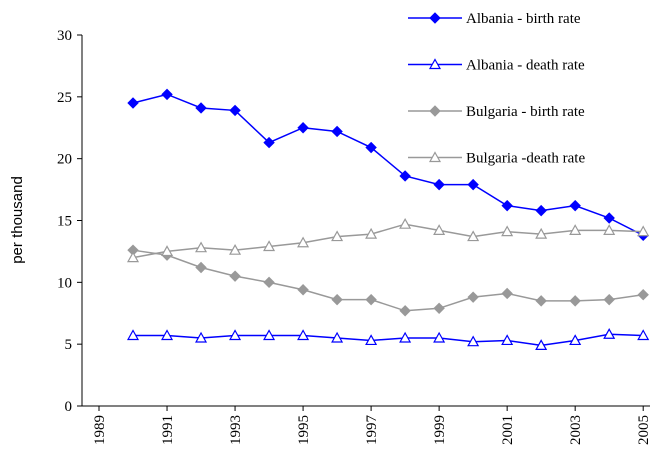 This screenshot has height=464, width=654. Describe the element at coordinates (576, 430) in the screenshot. I see `x-tick-label: 2003` at that location.